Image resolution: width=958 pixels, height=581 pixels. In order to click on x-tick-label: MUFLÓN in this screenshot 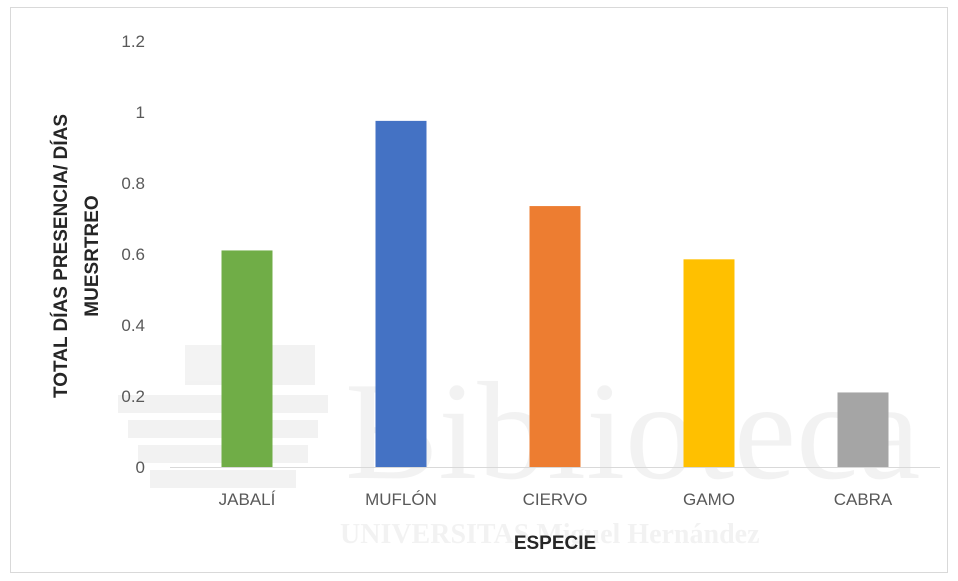, I will do `click(401, 499)`.